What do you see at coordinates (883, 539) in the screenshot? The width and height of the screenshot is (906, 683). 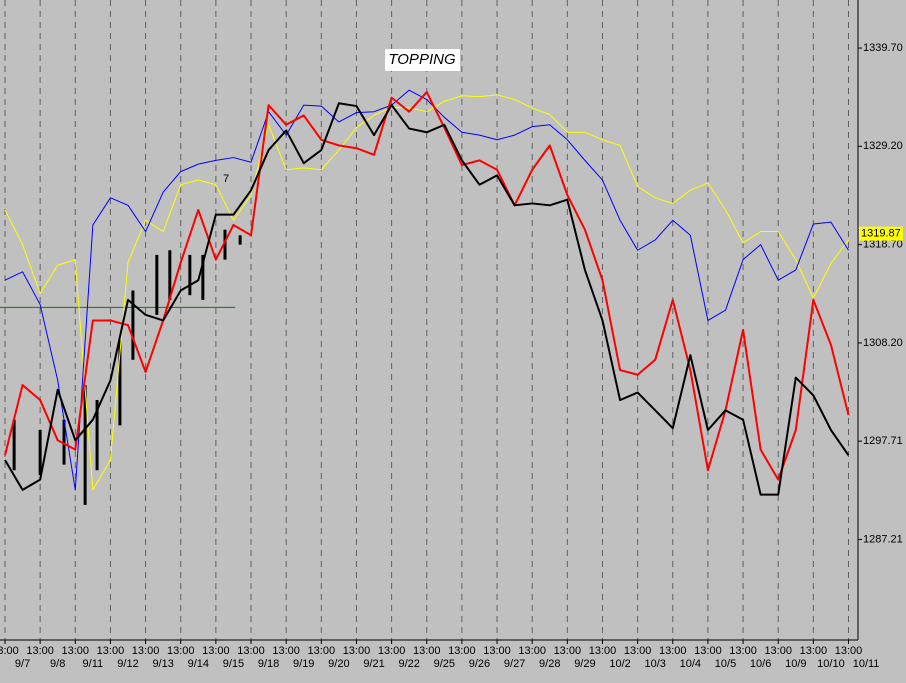 I see `y-tick-label: 1287.21` at bounding box center [883, 539].